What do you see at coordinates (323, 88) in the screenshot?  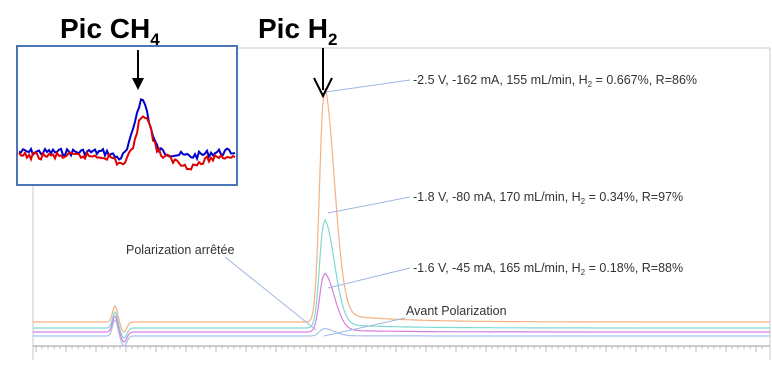 I see `arrowhead-pic-h2` at bounding box center [323, 88].